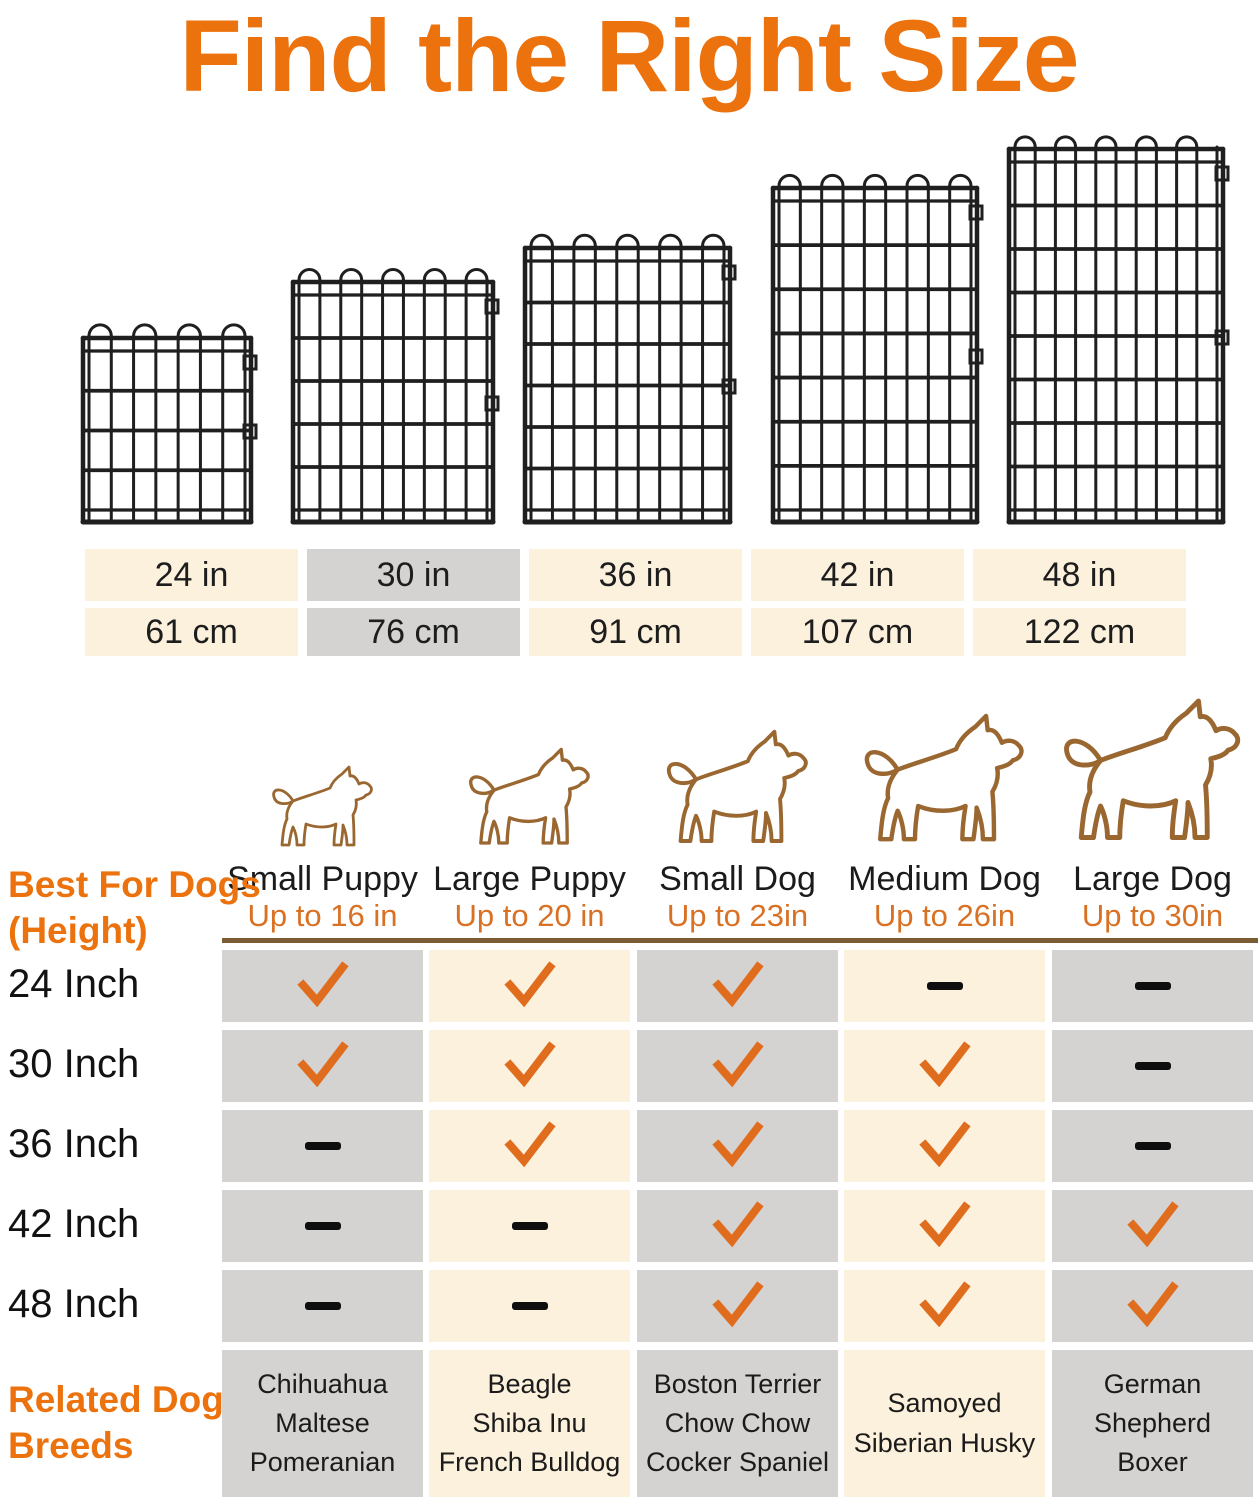 This screenshot has height=1500, width=1258. What do you see at coordinates (944, 879) in the screenshot?
I see `dog-type-label-medium-dog: Medium Dog` at bounding box center [944, 879].